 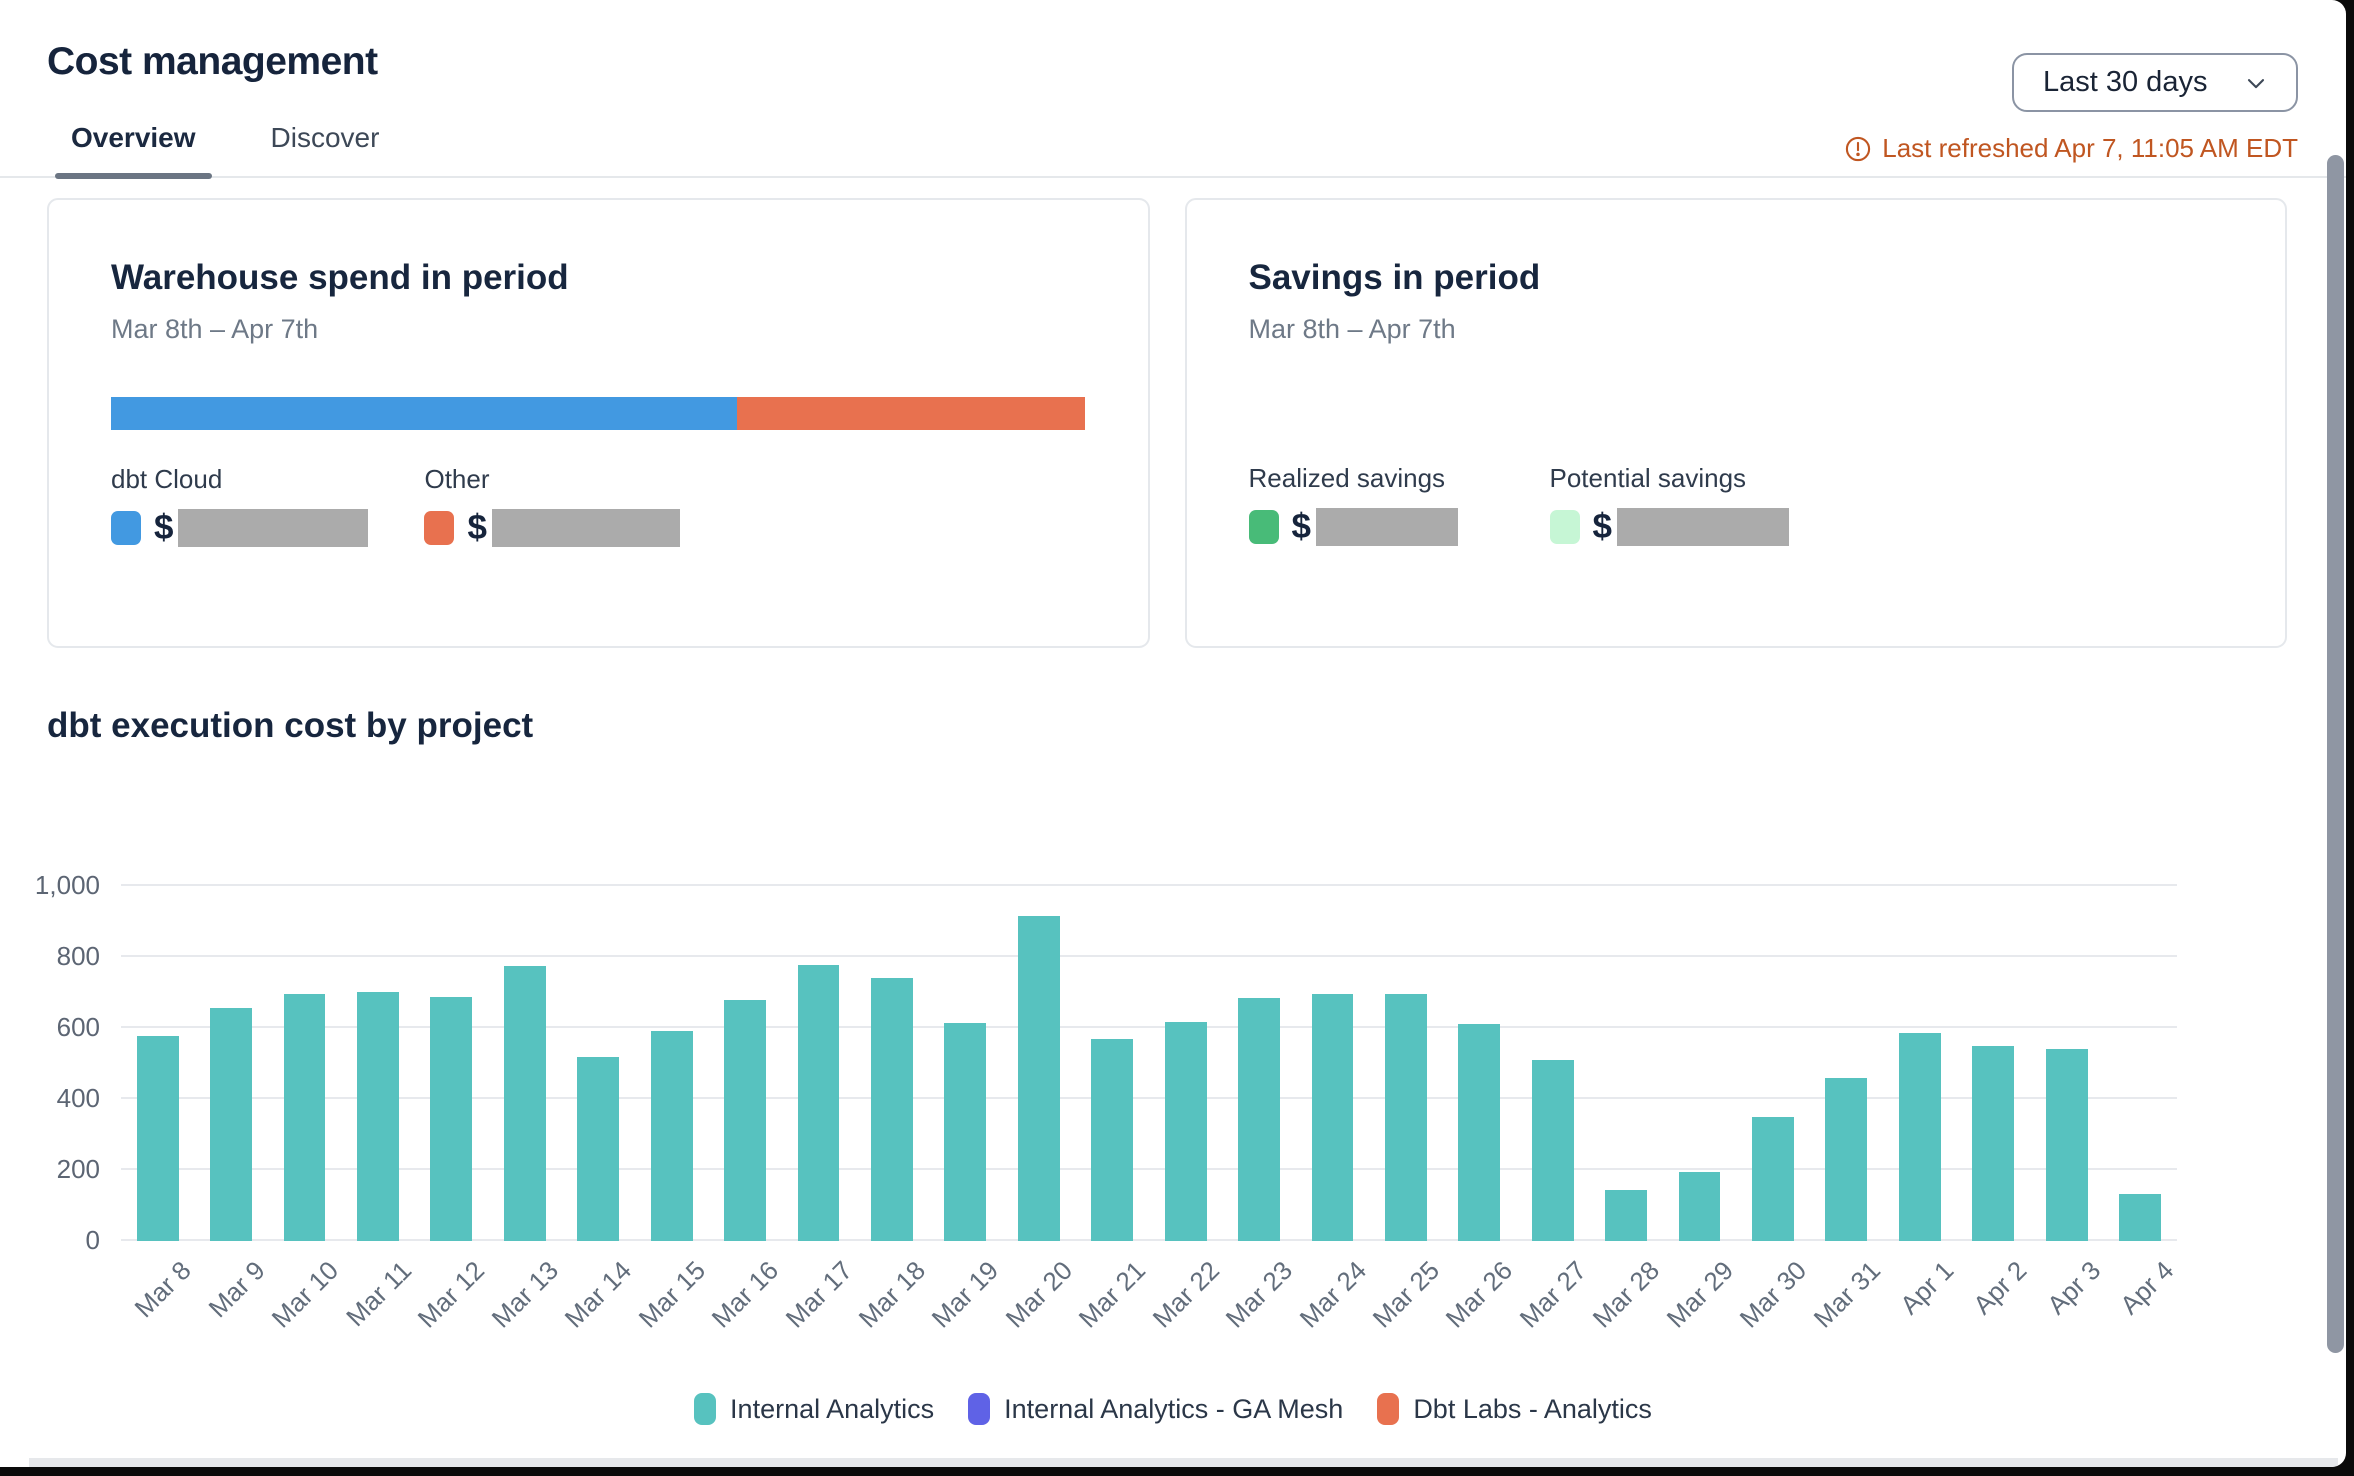 I want to click on vertical-scrollbar-thumb, so click(x=2335, y=754).